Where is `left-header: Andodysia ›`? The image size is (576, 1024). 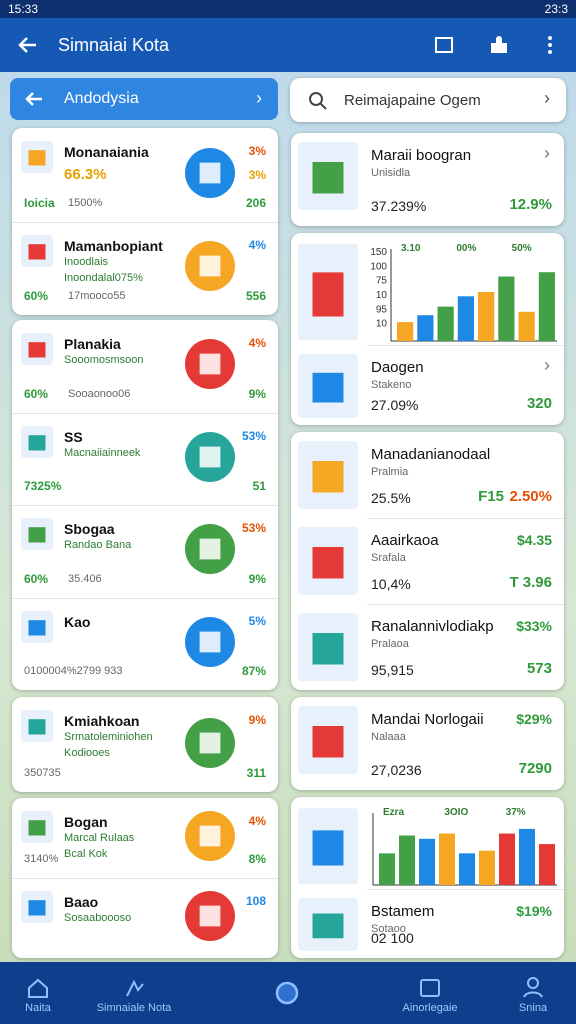
left-header: Andodysia › is located at coordinates (144, 99).